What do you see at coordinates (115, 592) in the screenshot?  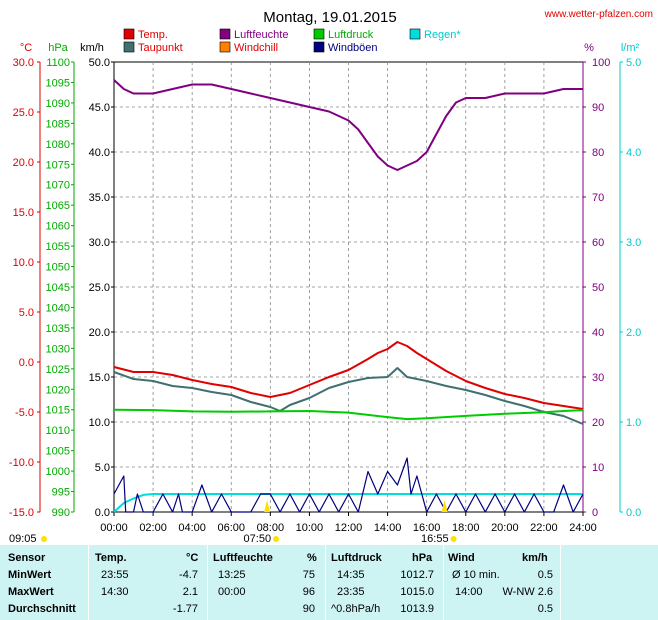 I see `row-max-temp-time: 14:30` at bounding box center [115, 592].